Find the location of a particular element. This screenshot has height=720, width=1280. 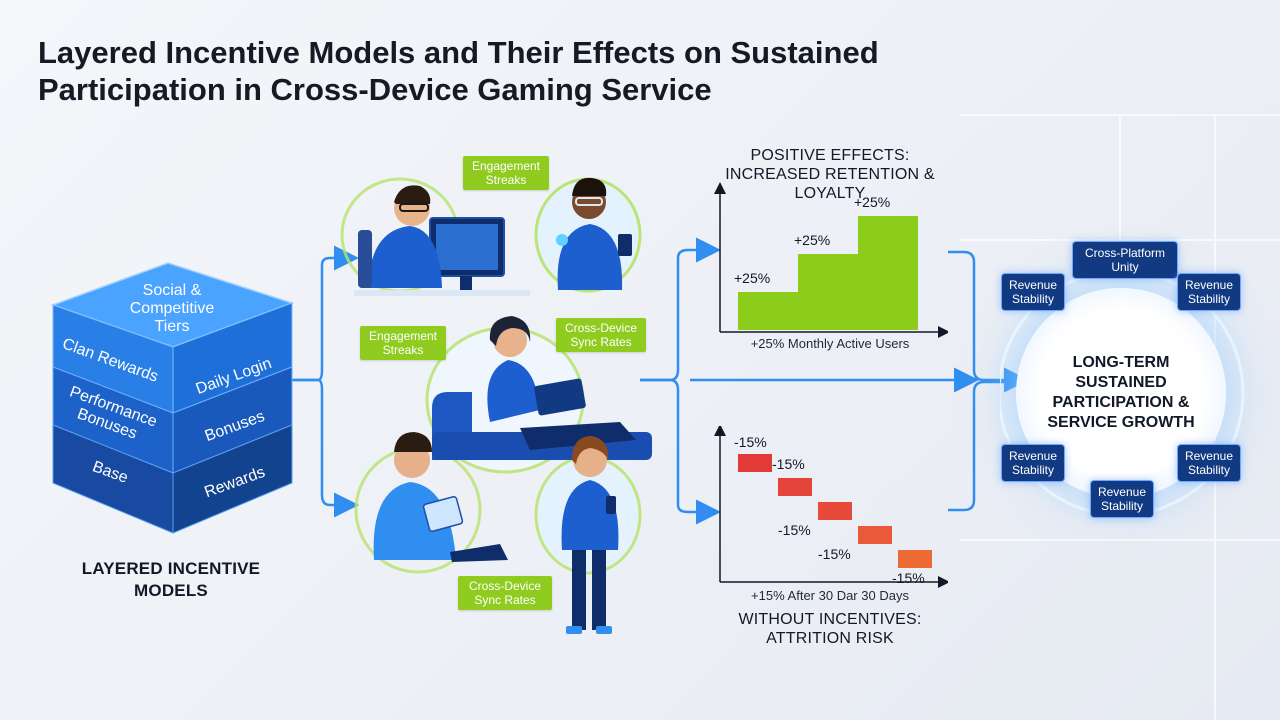

node-revenue-stability-upper-left: Revenue Stability is located at coordinates (1033, 292).